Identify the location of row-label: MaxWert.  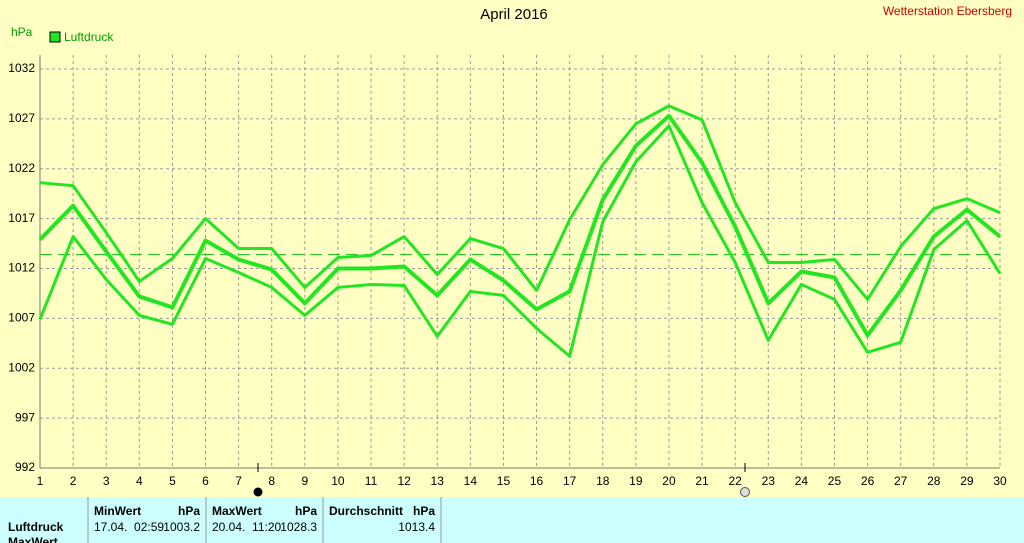
(33, 539).